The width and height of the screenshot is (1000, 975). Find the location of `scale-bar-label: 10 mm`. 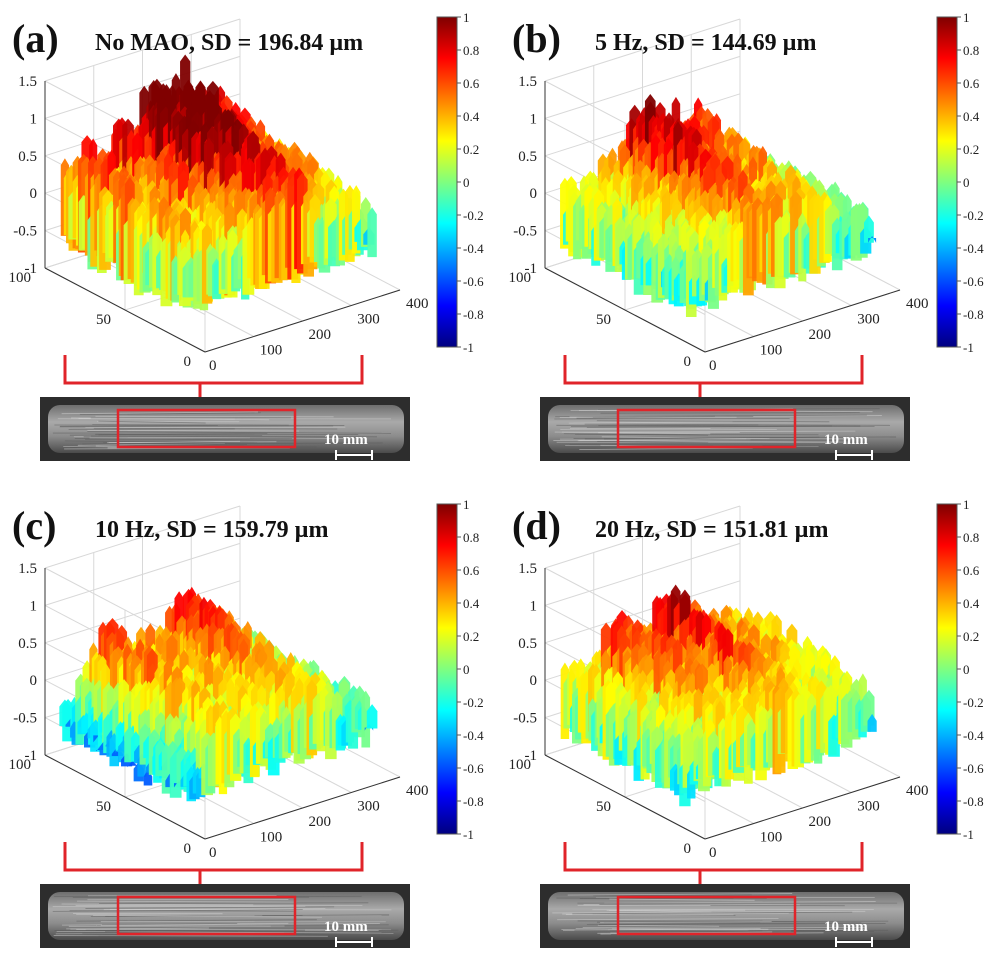

scale-bar-label: 10 mm is located at coordinates (846, 440).